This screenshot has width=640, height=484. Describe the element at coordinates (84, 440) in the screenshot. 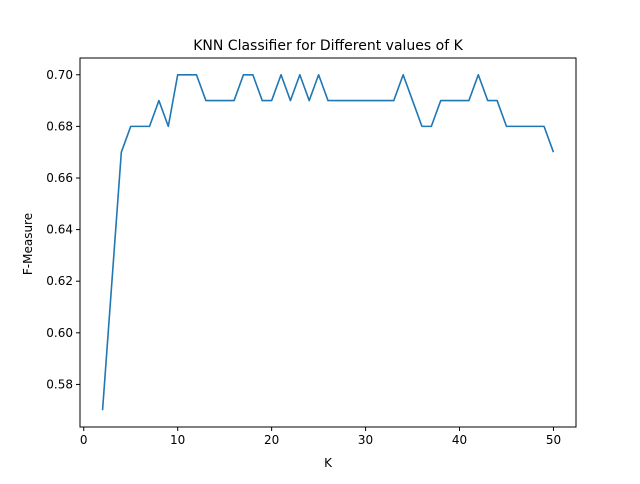

I see `x-tick-label: 0` at that location.